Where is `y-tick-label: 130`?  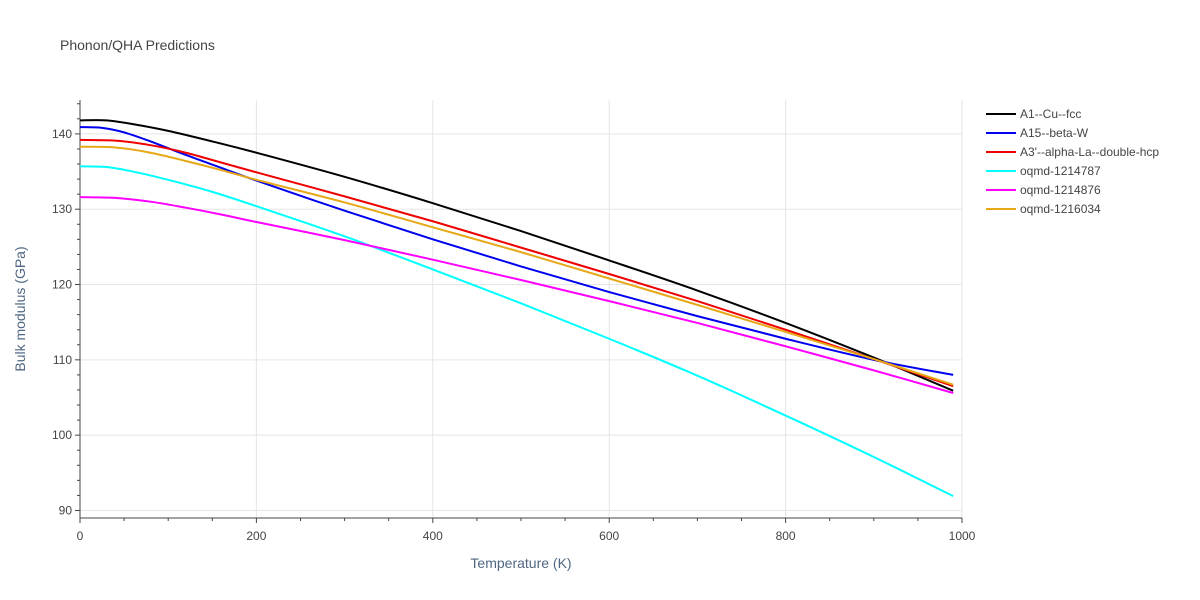
y-tick-label: 130 is located at coordinates (62, 209).